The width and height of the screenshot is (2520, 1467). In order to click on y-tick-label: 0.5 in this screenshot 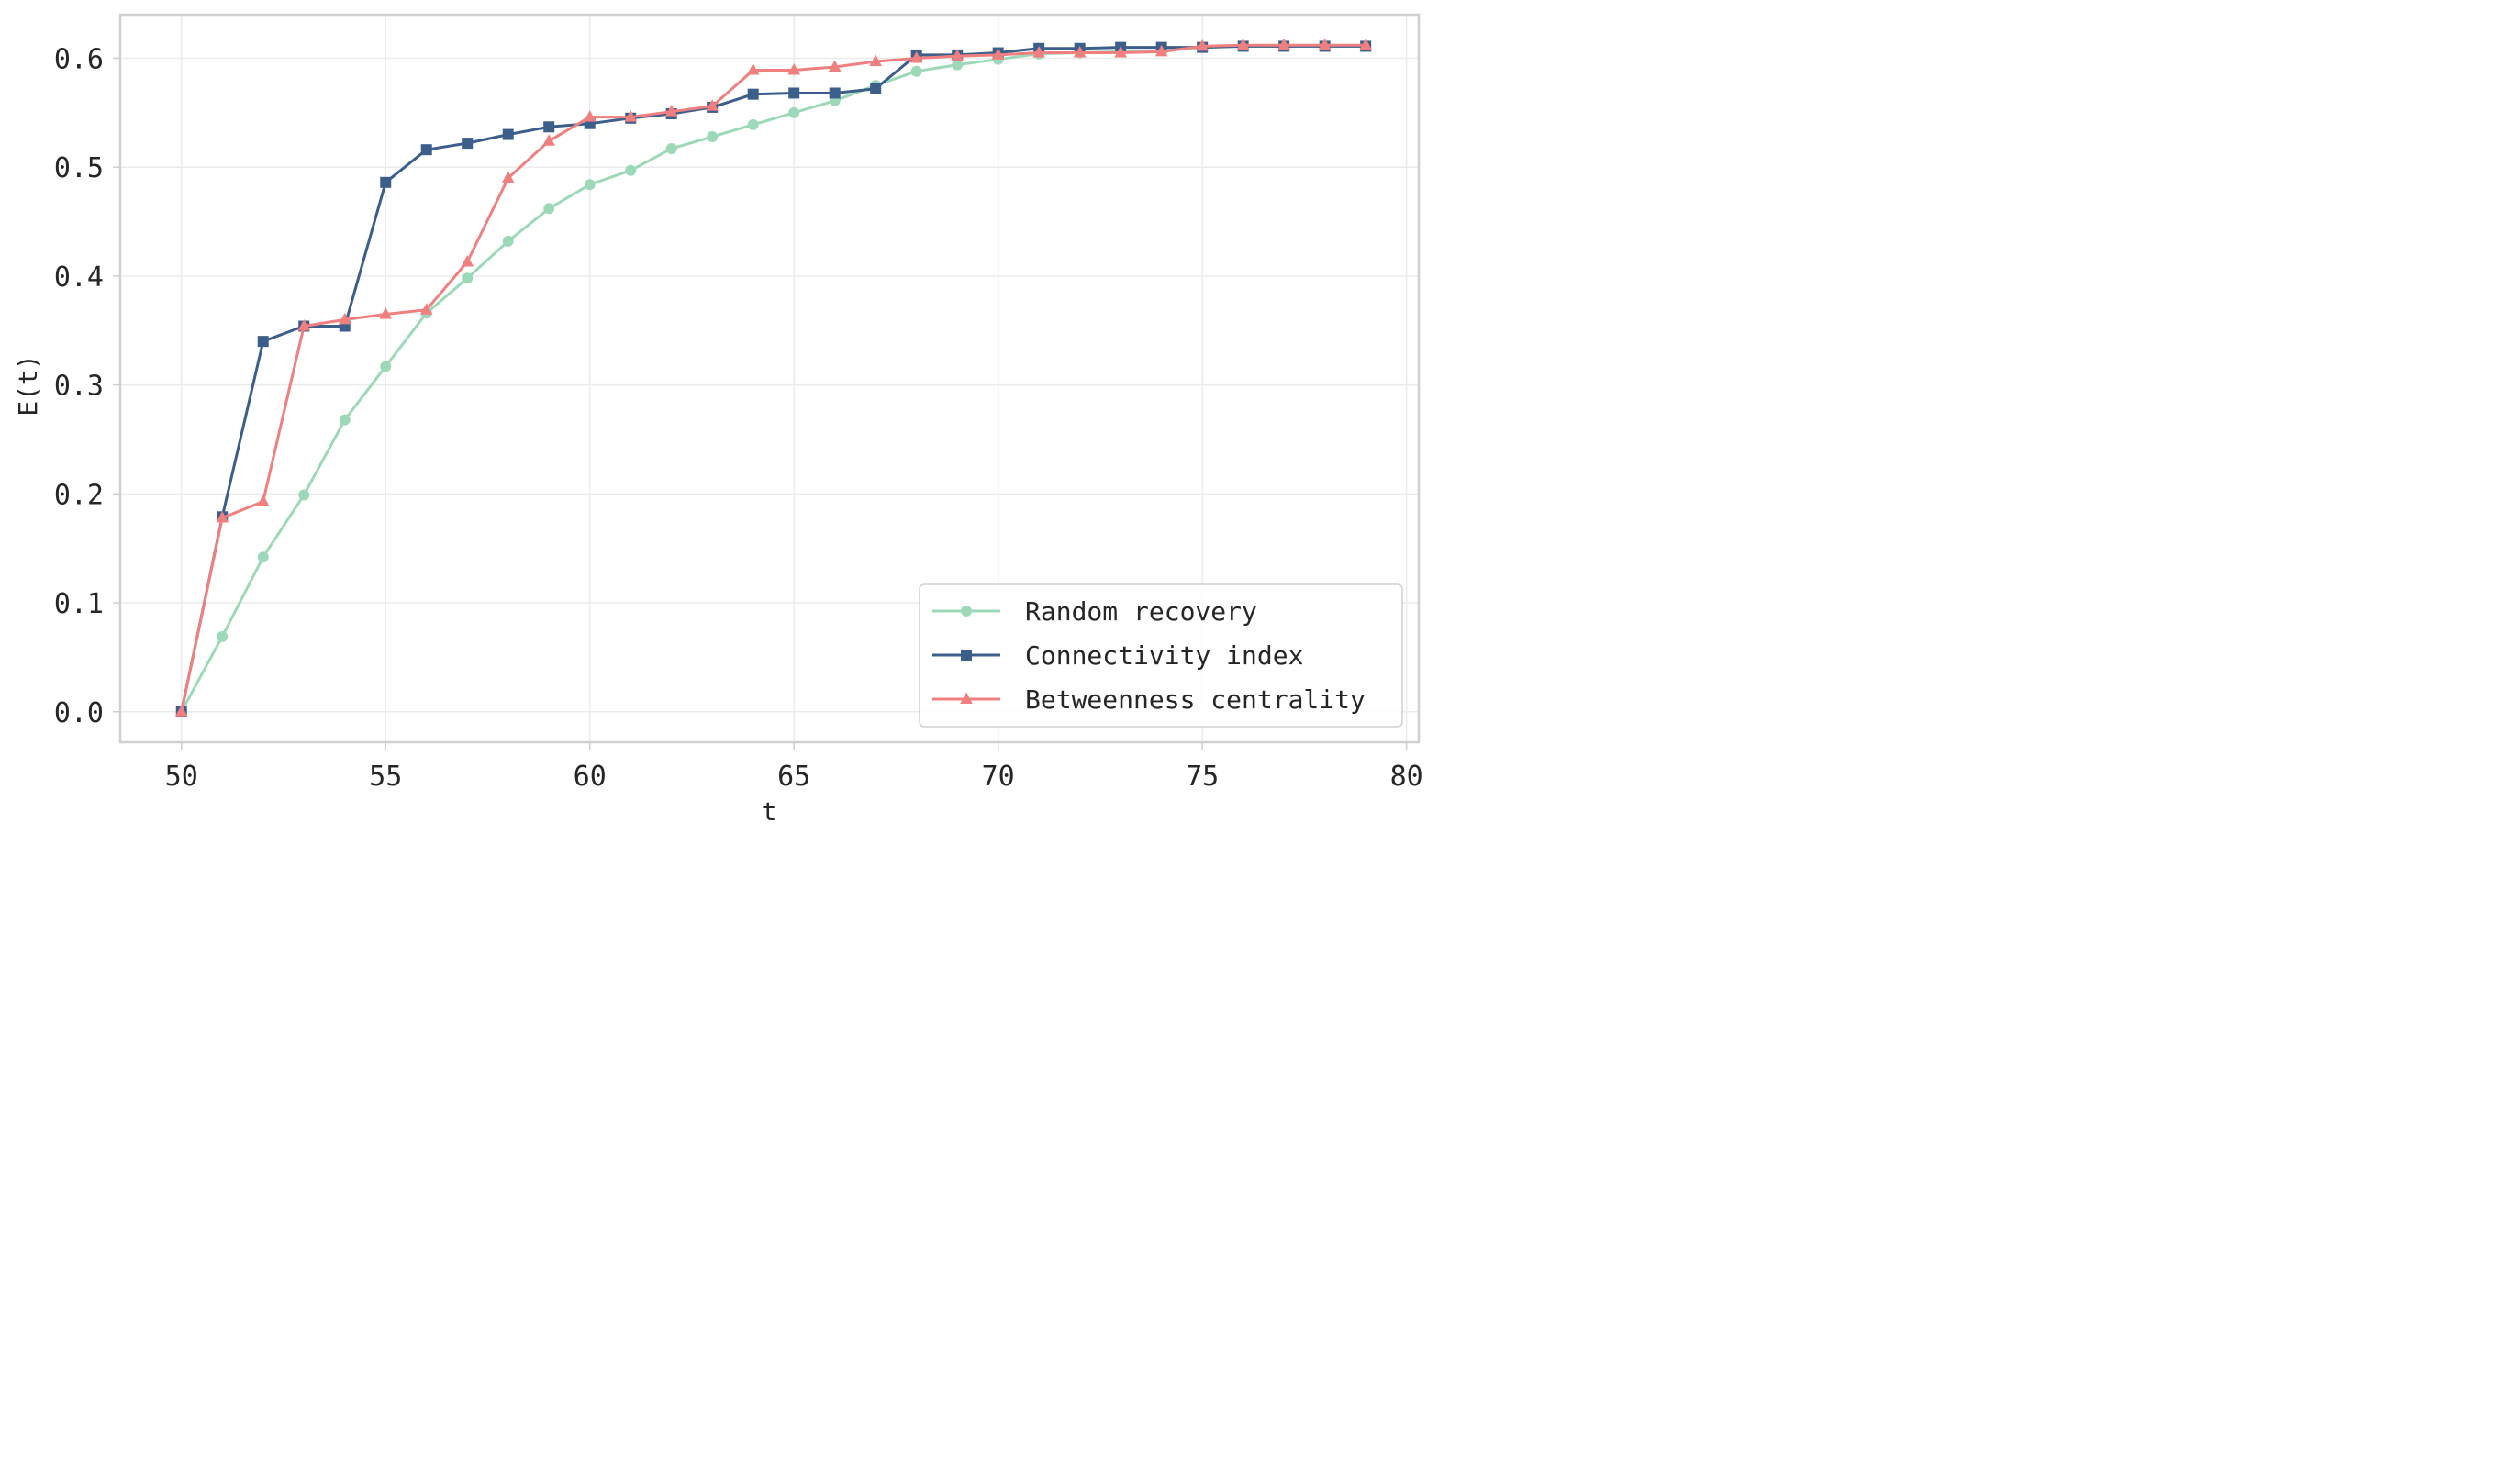, I will do `click(79, 168)`.